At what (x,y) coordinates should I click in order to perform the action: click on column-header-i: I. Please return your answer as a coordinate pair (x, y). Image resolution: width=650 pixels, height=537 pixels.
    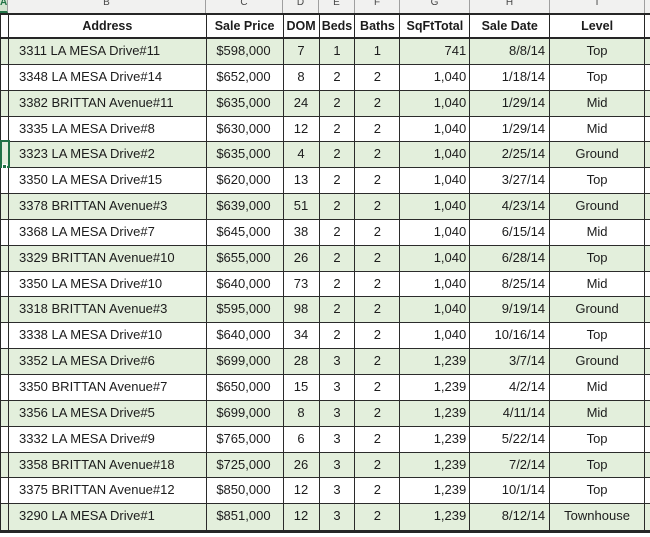
    Looking at the image, I should click on (597, 6).